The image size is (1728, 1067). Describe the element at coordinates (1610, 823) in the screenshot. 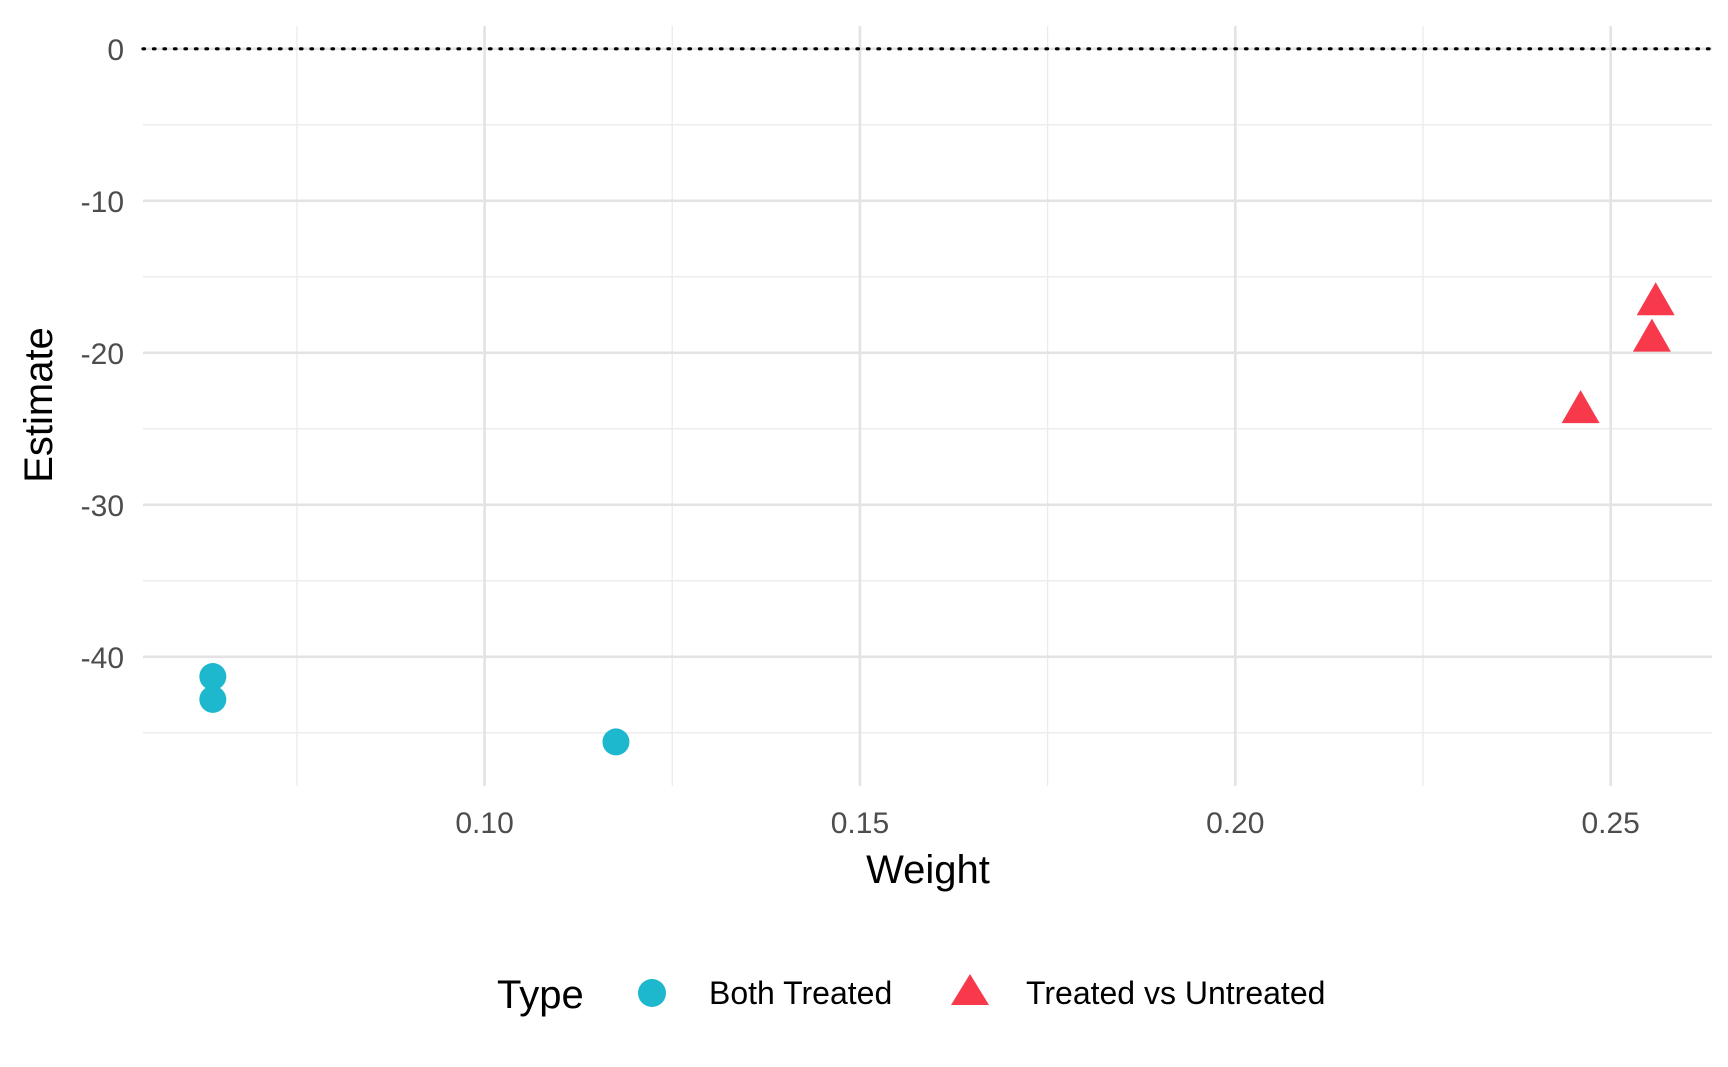

I see `x-tick-label: 0.25` at that location.